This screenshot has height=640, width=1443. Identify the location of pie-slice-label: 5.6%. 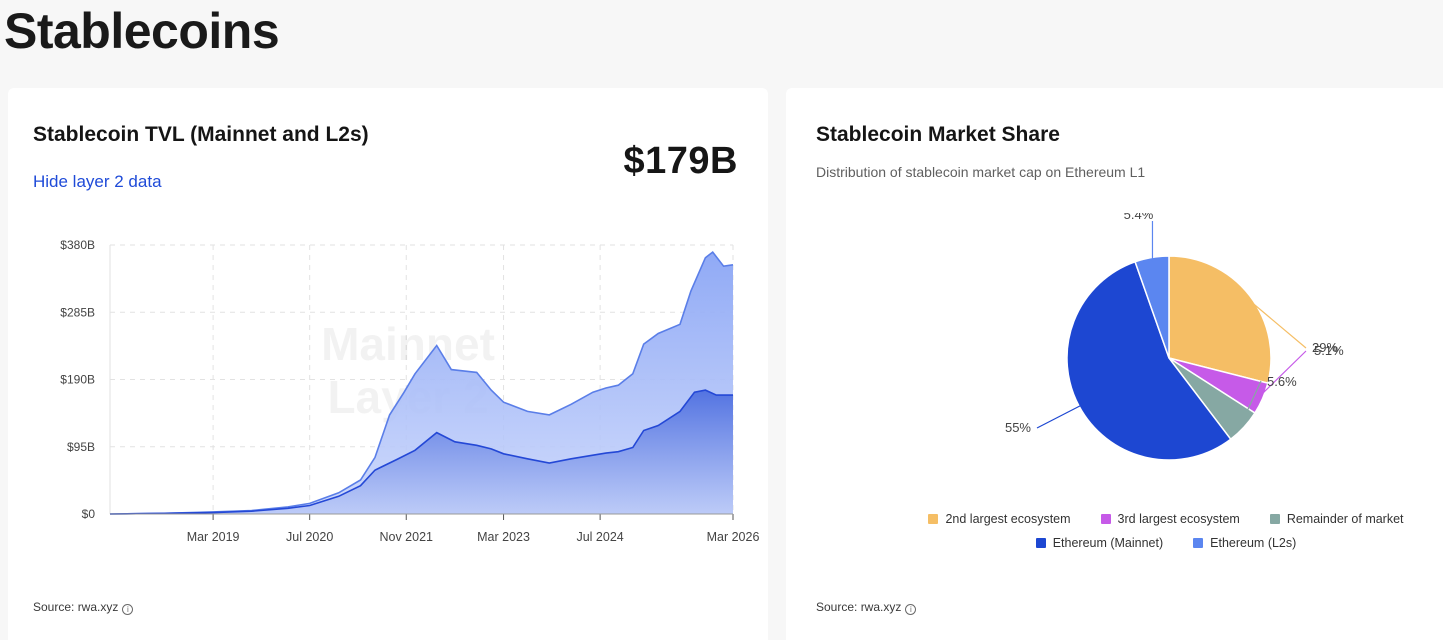
(1282, 381).